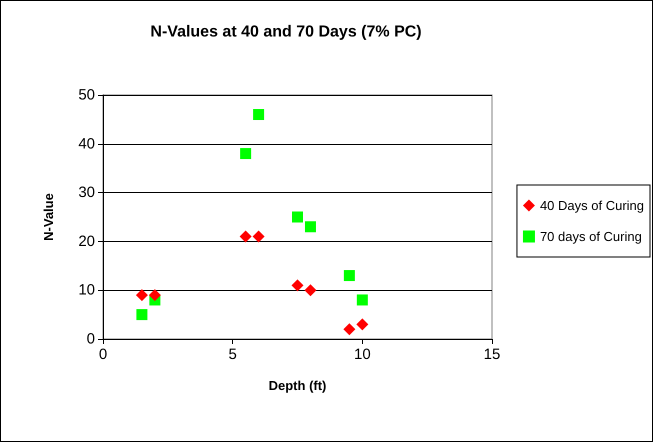 The width and height of the screenshot is (653, 442). What do you see at coordinates (103, 354) in the screenshot?
I see `x-tick-label: 0` at bounding box center [103, 354].